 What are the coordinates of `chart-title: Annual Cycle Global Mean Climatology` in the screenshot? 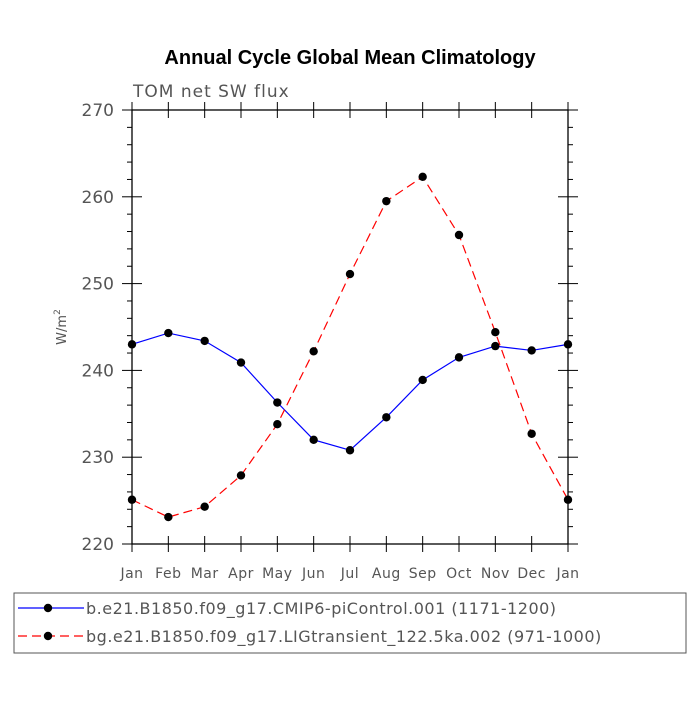 It's located at (350, 58).